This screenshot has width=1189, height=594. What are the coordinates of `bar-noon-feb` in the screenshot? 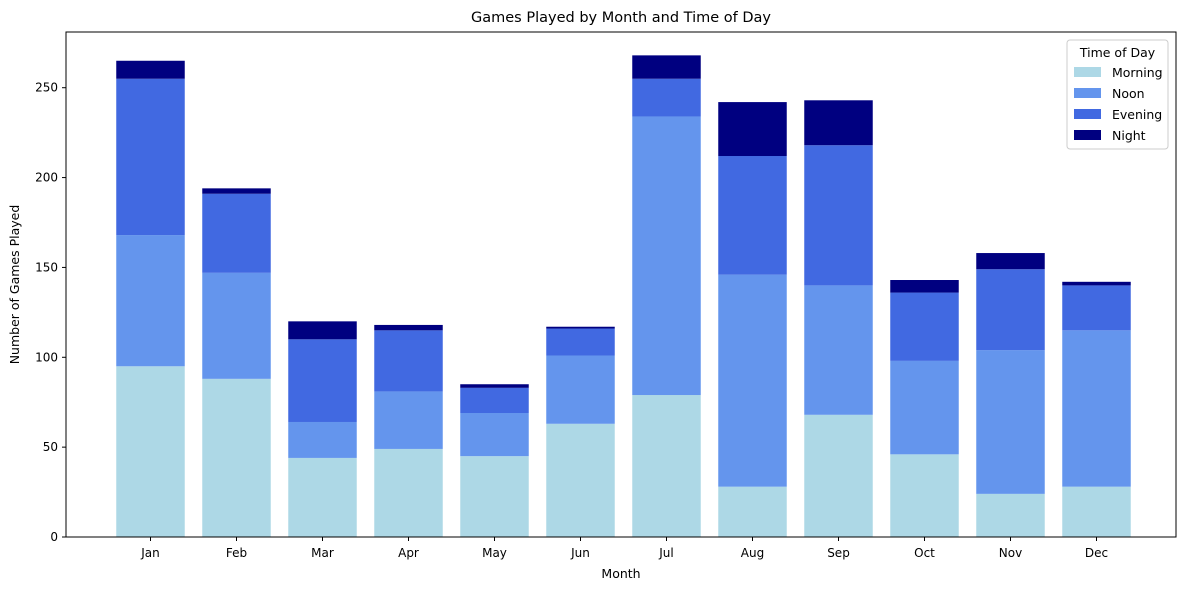 It's located at (236, 325).